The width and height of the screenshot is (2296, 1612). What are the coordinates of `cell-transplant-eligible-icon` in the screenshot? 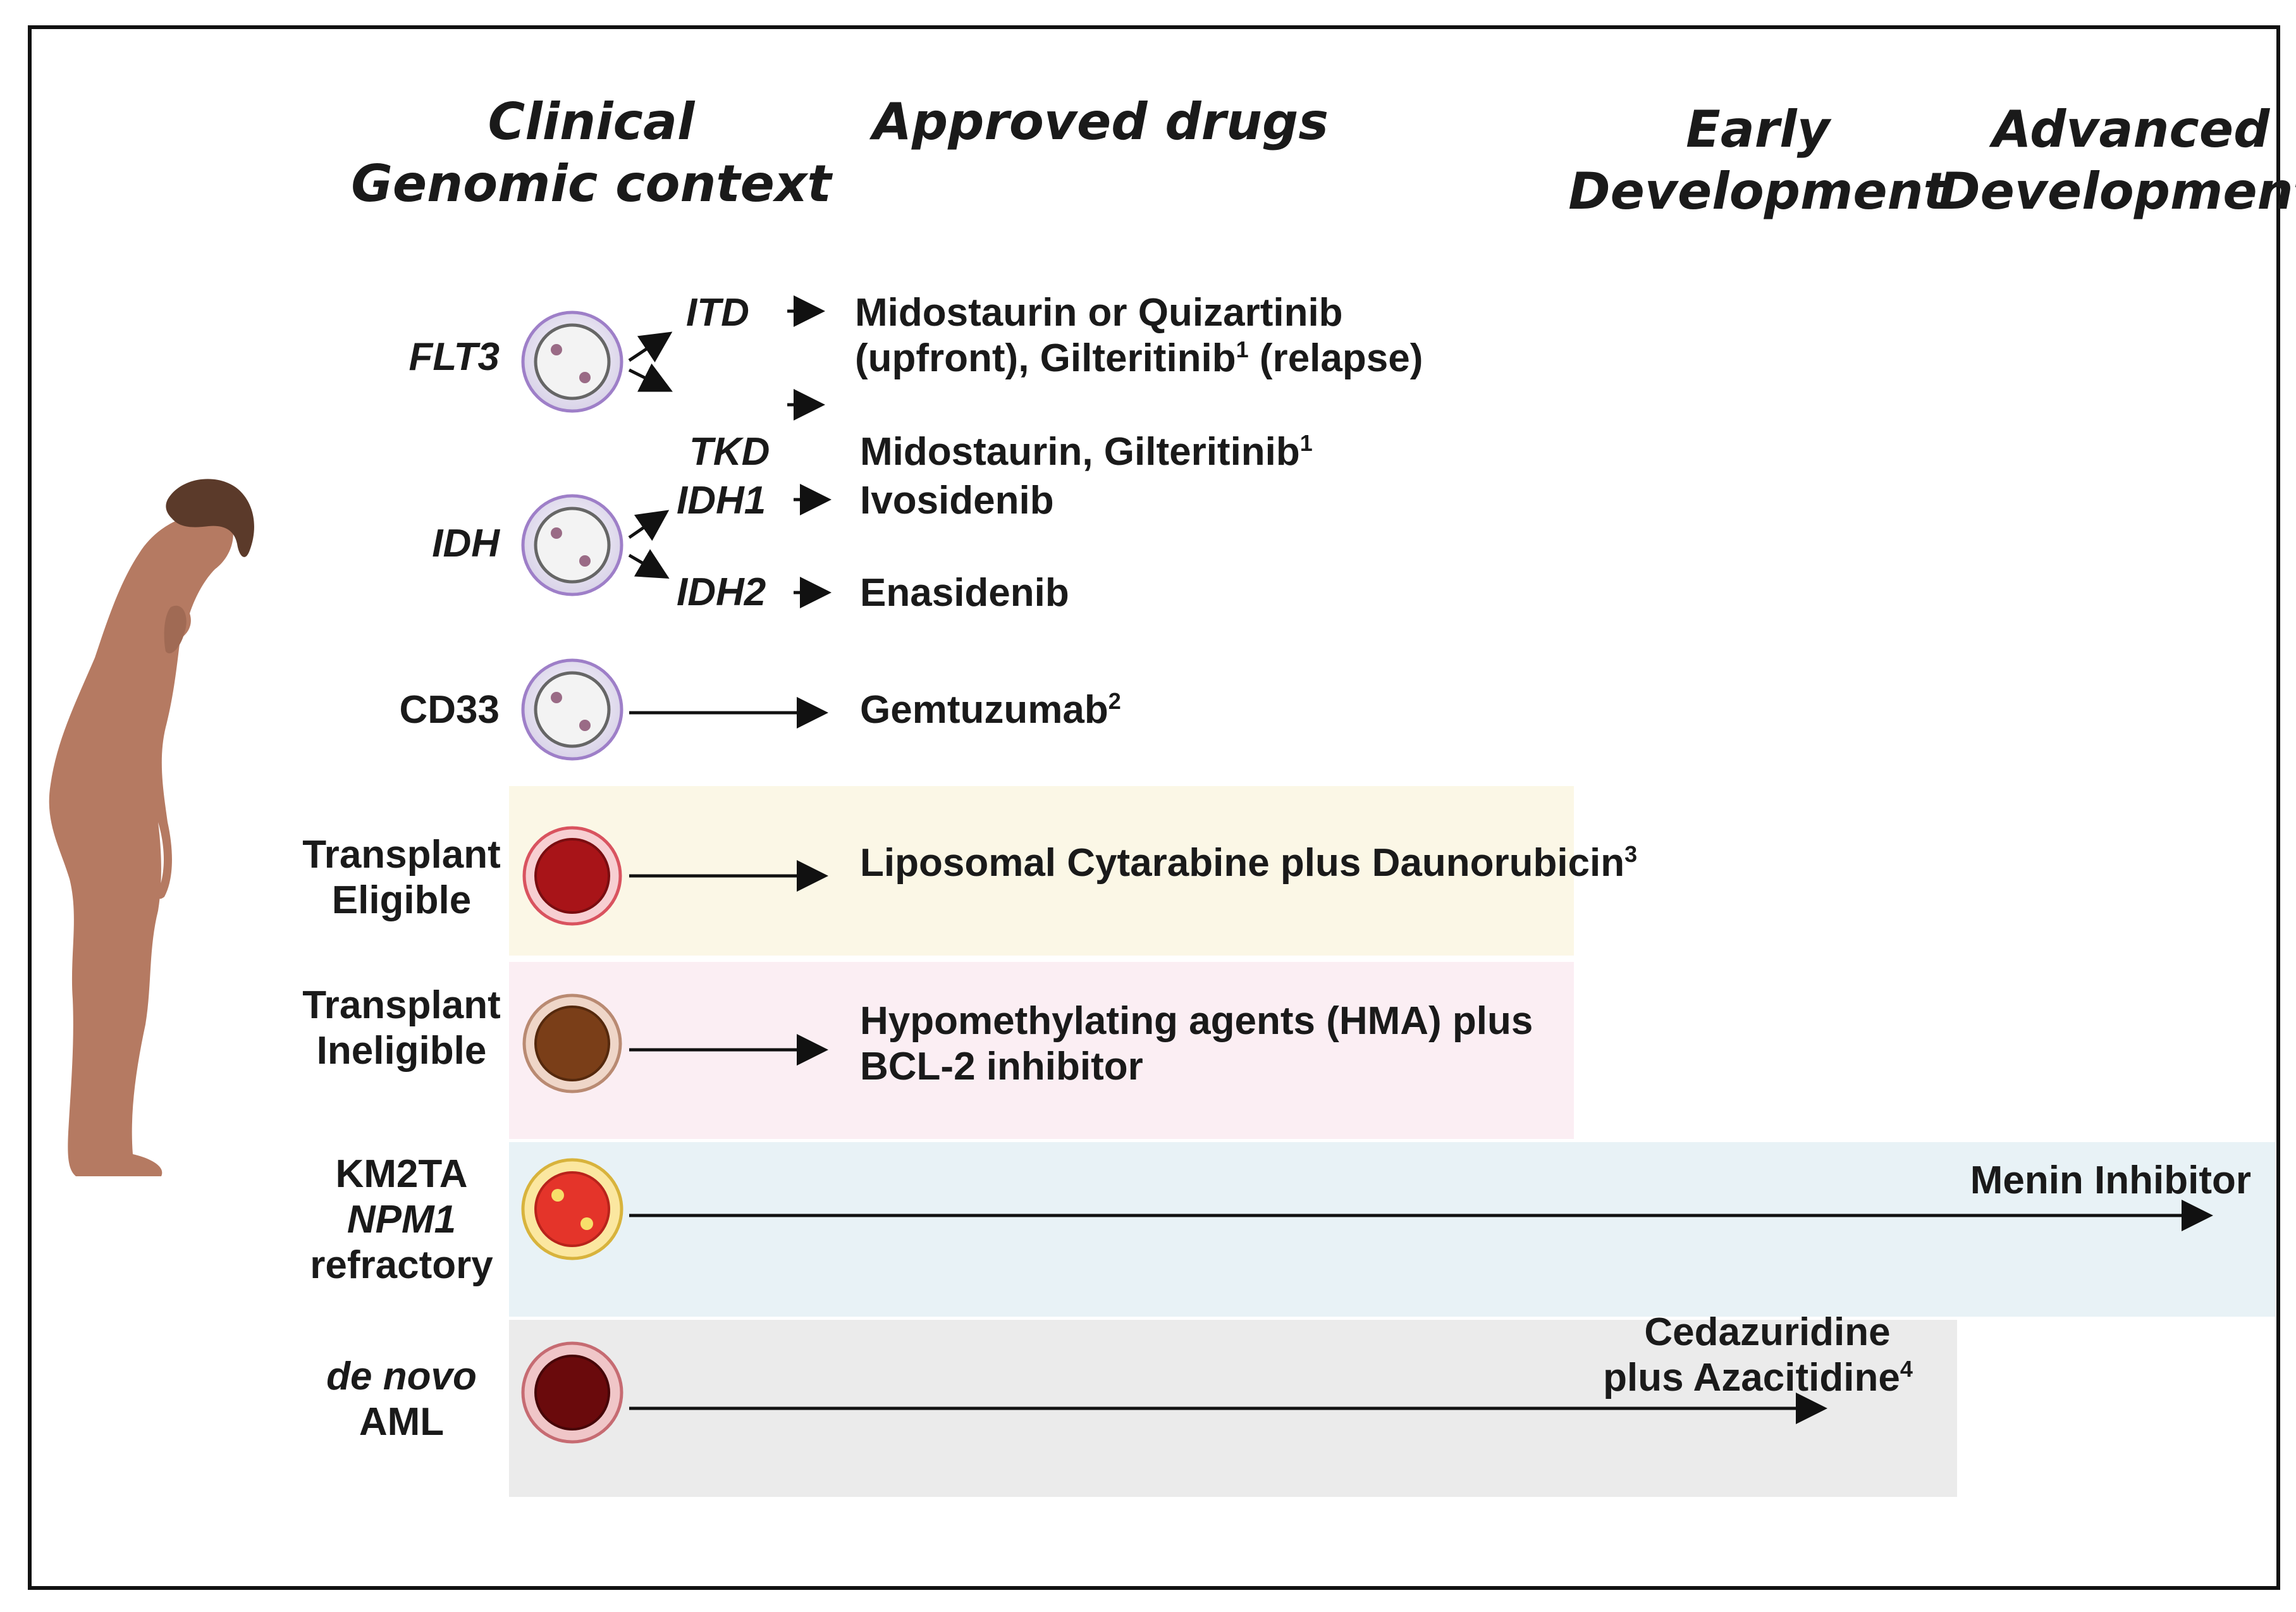 It's located at (572, 876).